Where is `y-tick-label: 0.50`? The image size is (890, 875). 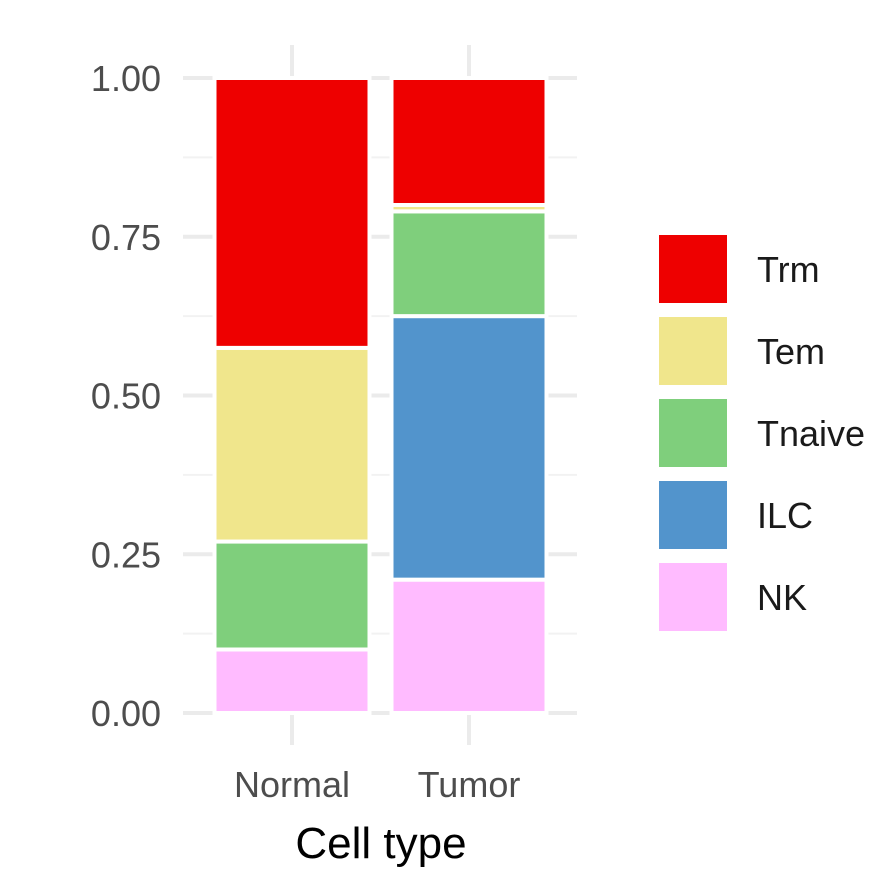 y-tick-label: 0.50 is located at coordinates (126, 396).